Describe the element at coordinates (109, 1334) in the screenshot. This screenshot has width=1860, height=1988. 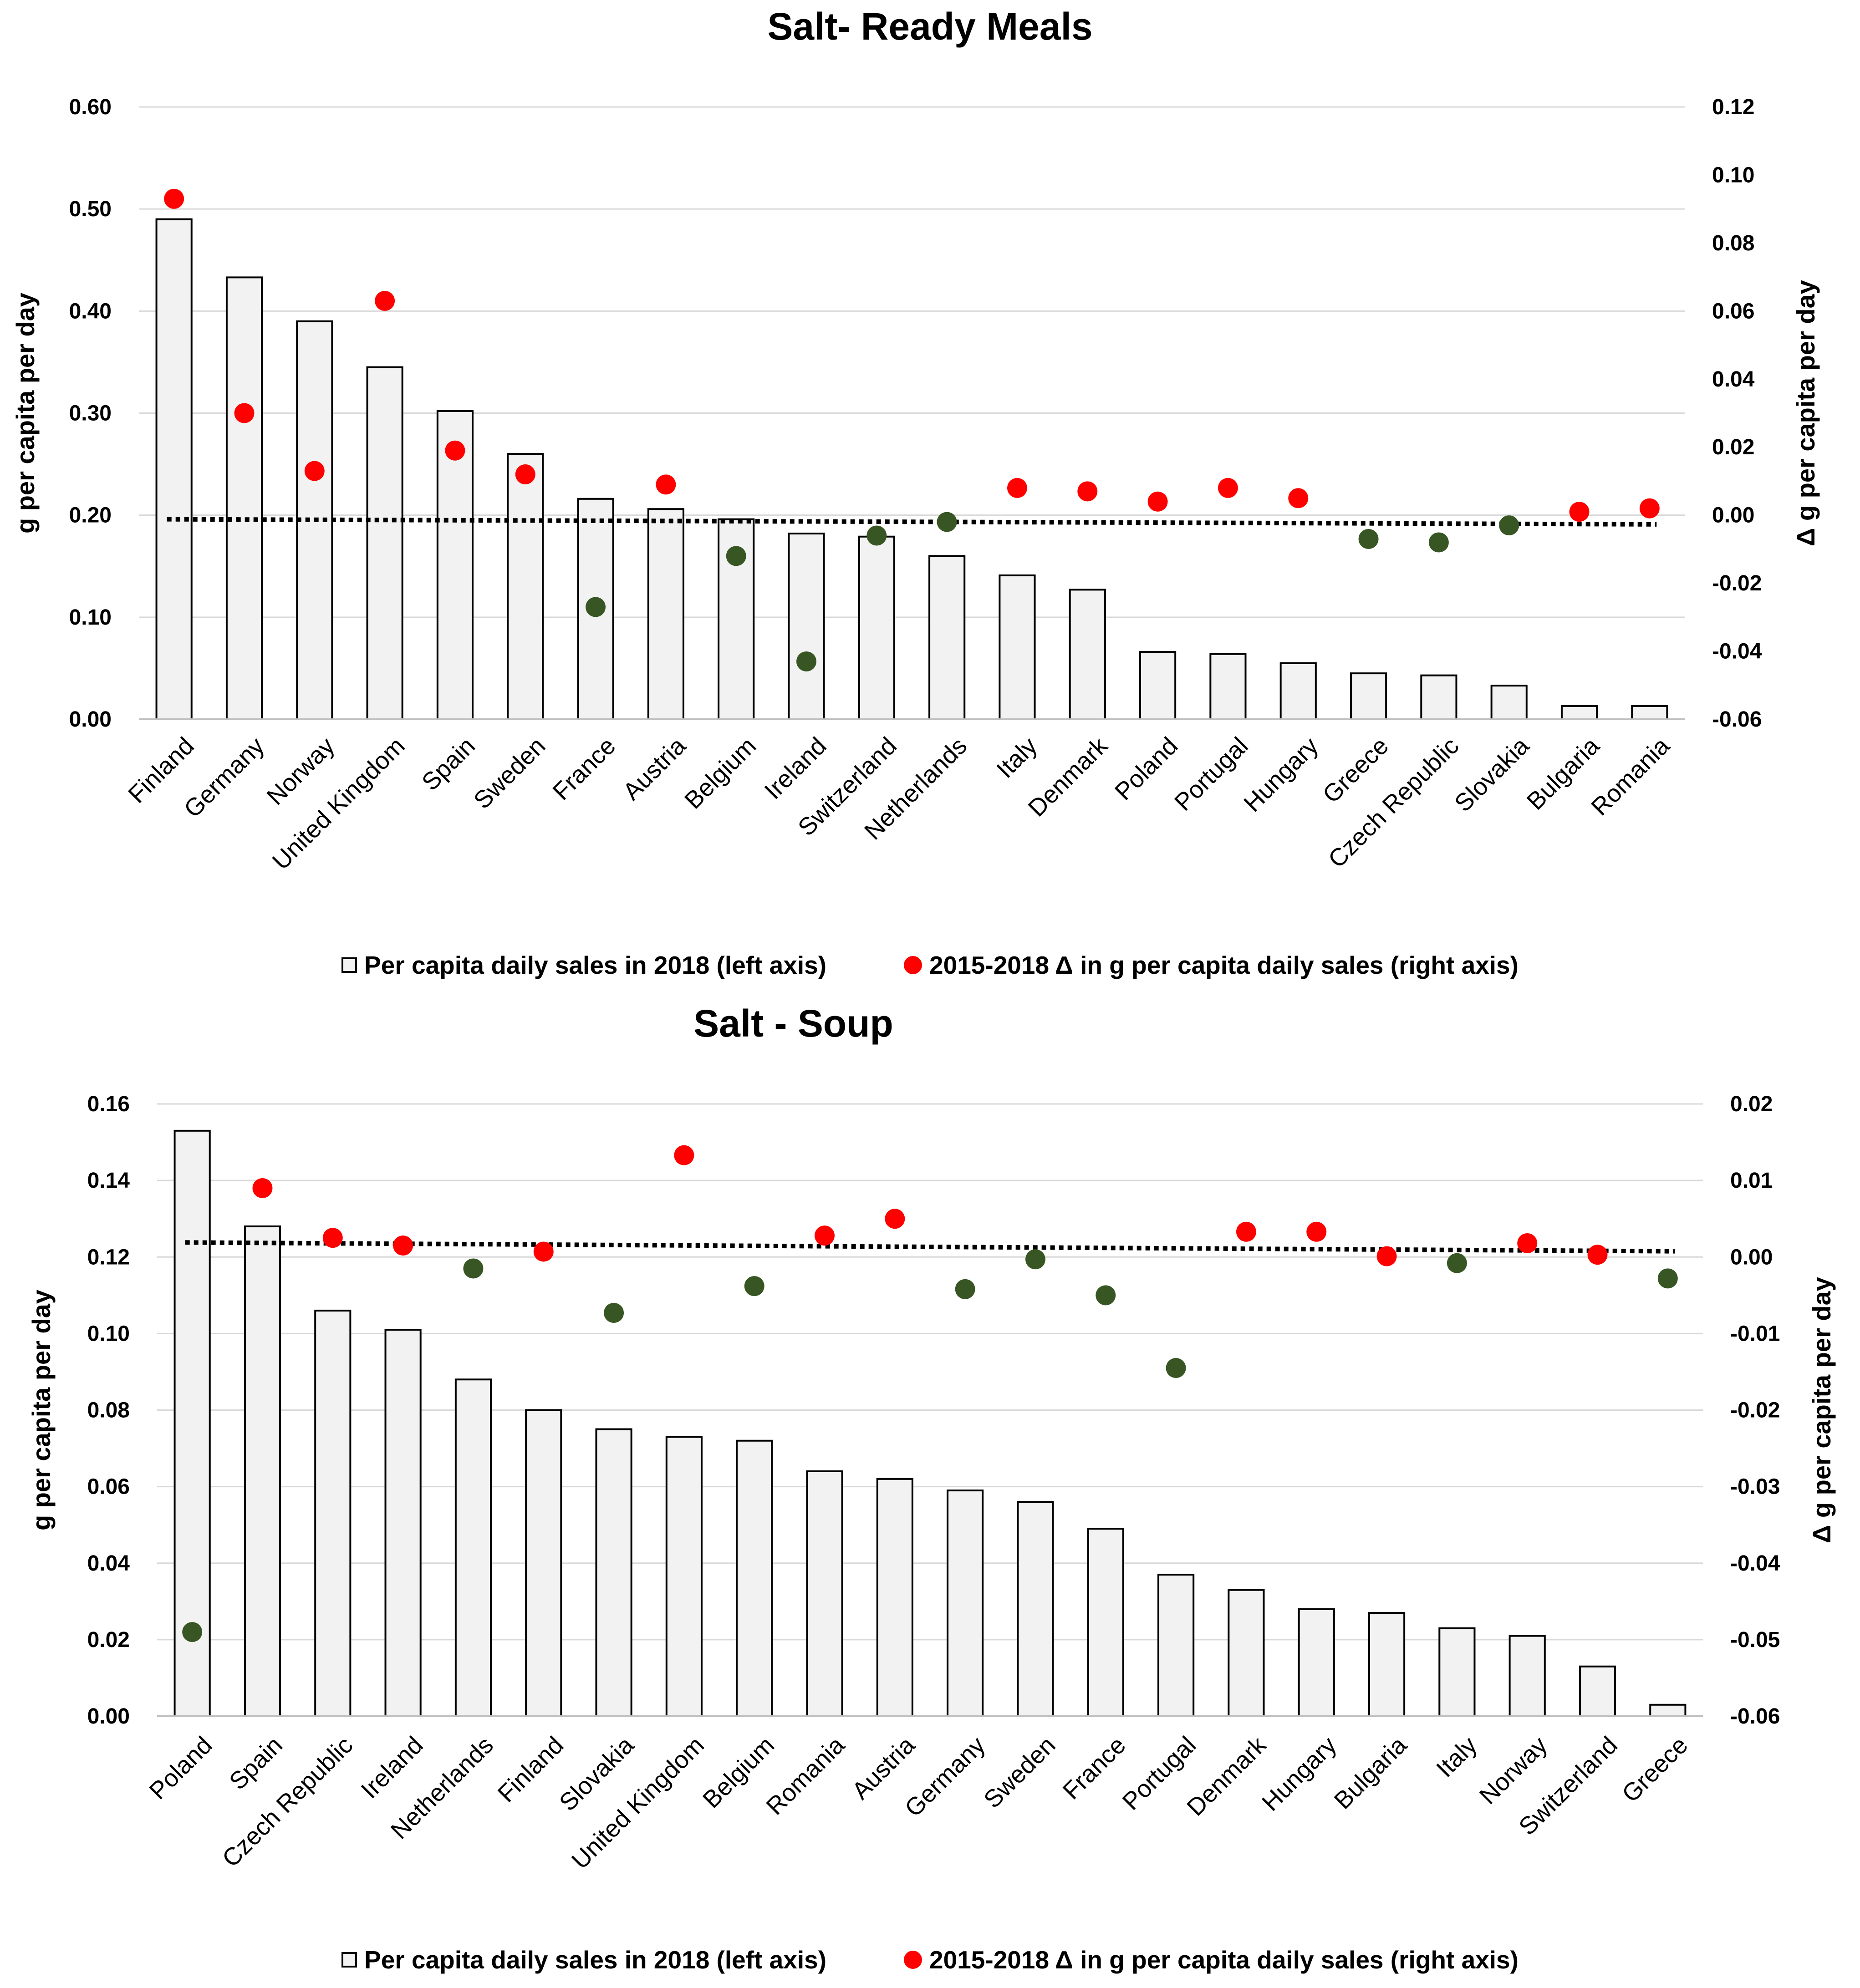
I see `left-tick-label: 0.10` at that location.